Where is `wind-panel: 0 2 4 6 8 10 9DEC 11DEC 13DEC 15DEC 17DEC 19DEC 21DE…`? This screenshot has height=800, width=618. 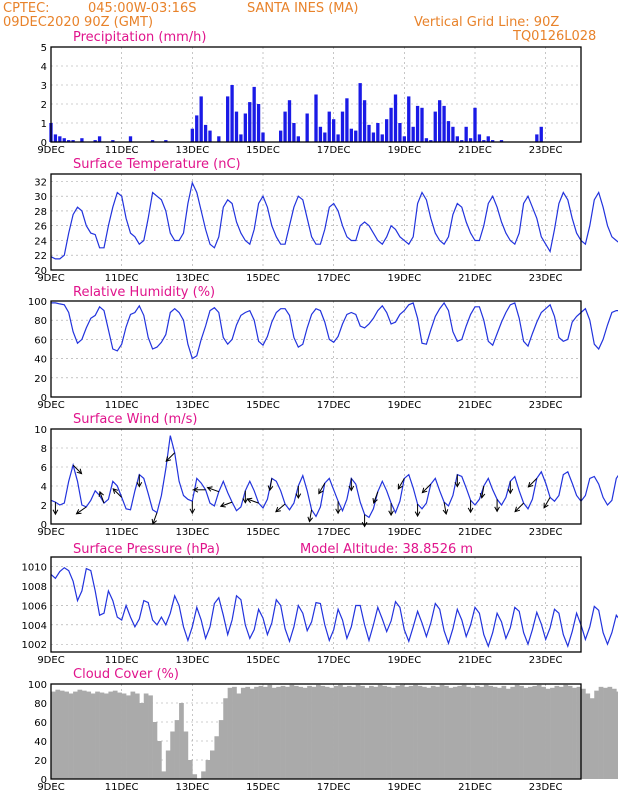
wind-panel: 0 2 4 6 8 10 9DEC 11DEC 13DEC 15DEC 17DEC 19DEC 21DE… is located at coordinates (326, 481).